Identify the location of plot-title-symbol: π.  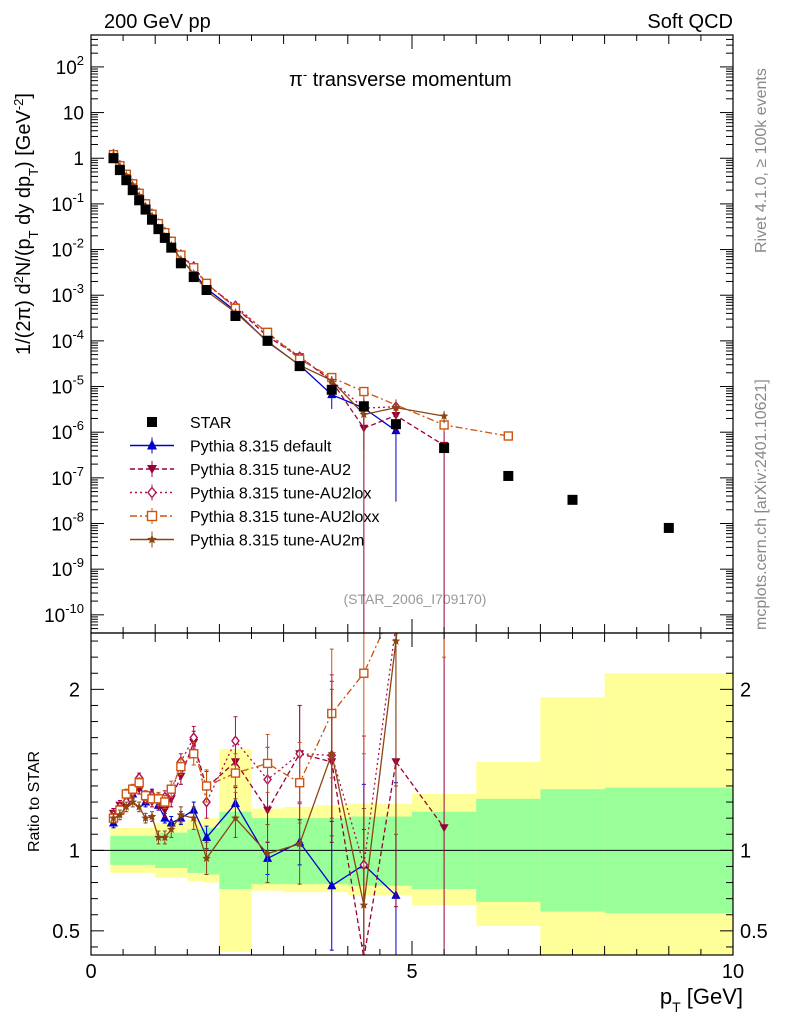
(296, 80).